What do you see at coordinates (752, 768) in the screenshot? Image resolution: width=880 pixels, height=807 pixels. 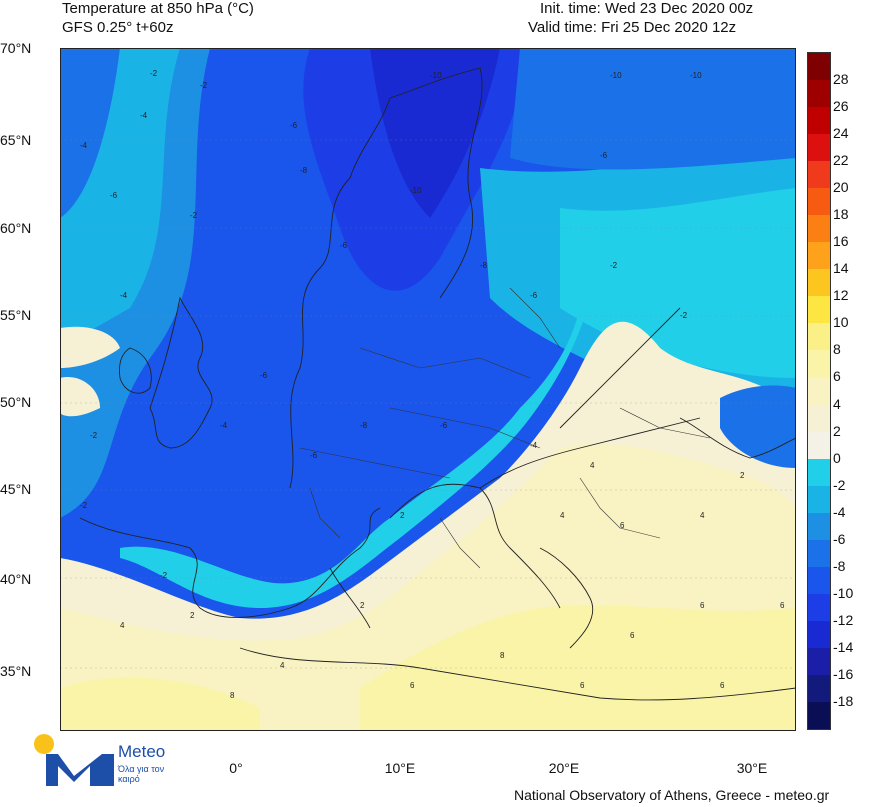 I see `lon-label: 30°E` at bounding box center [752, 768].